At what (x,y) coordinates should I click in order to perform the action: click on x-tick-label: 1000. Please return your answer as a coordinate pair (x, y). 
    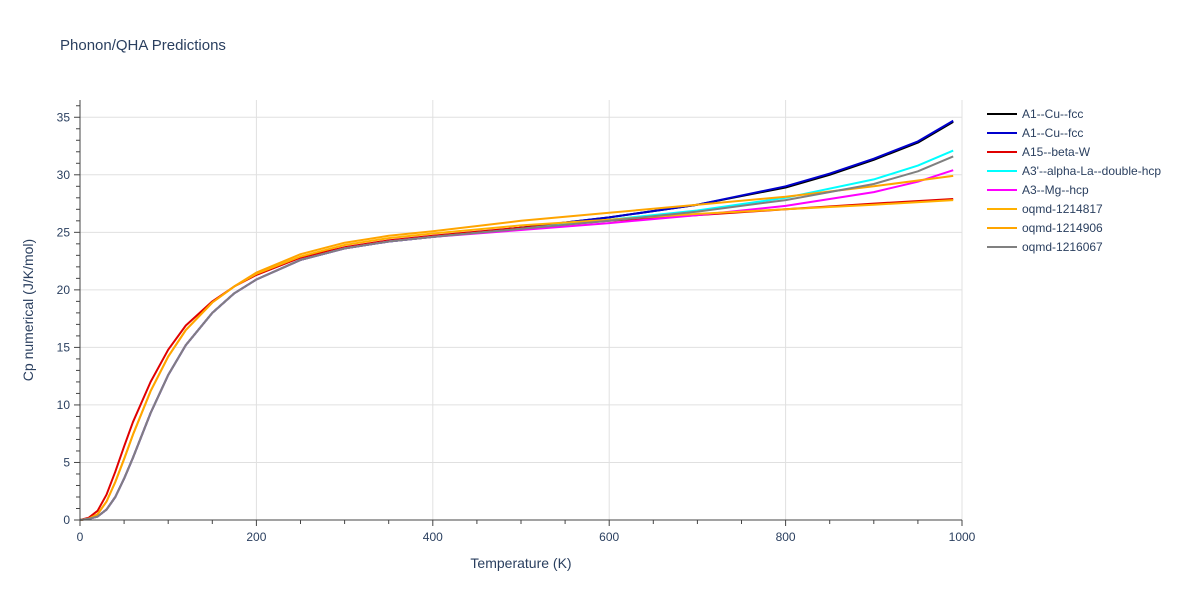
    Looking at the image, I should click on (962, 537).